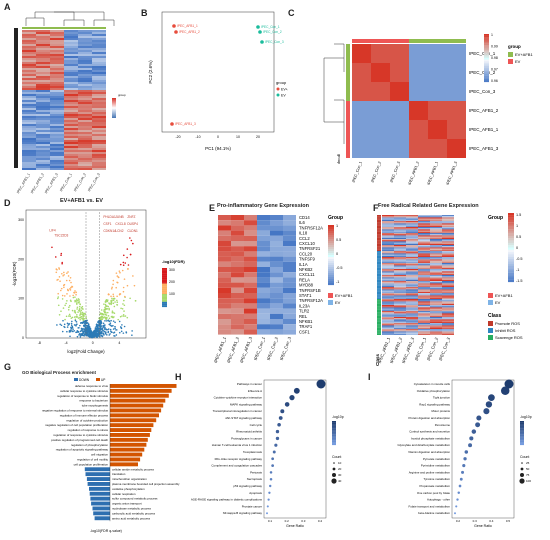 The width and height of the screenshot is (550, 540). What do you see at coordinates (303, 316) in the screenshot?
I see `e-gene-label: REL` at bounding box center [303, 316].